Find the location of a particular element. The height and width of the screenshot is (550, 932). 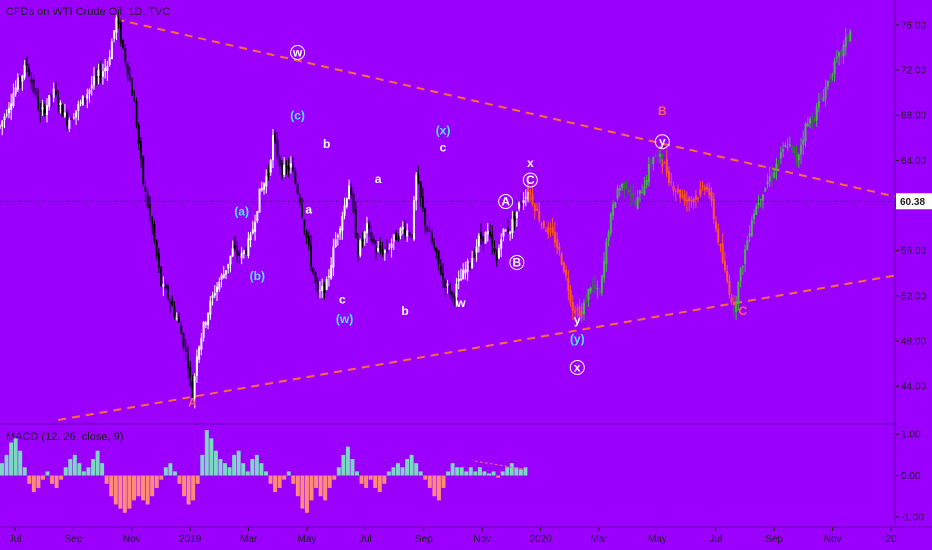

price-tick-label: 56.00 is located at coordinates (913, 251).